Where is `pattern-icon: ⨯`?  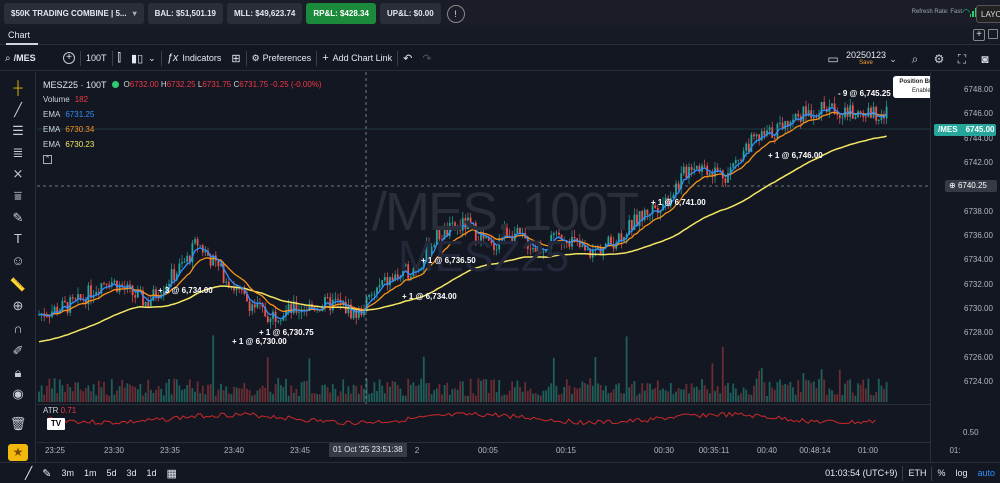 pattern-icon: ⨯ is located at coordinates (18, 173).